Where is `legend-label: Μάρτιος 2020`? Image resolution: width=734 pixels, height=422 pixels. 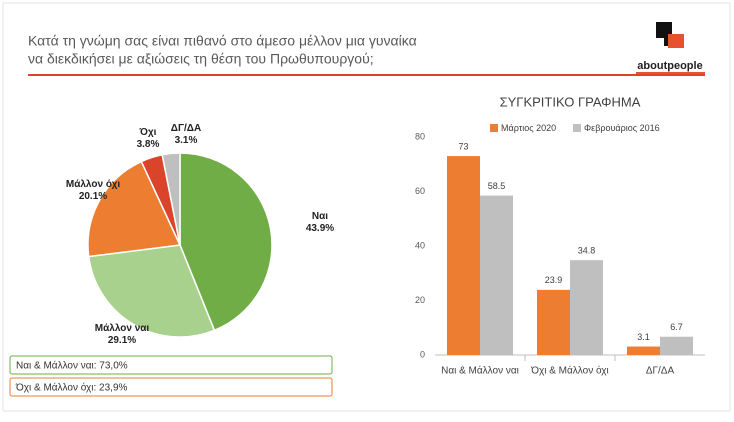
legend-label: Μάρτιος 2020 is located at coordinates (528, 128).